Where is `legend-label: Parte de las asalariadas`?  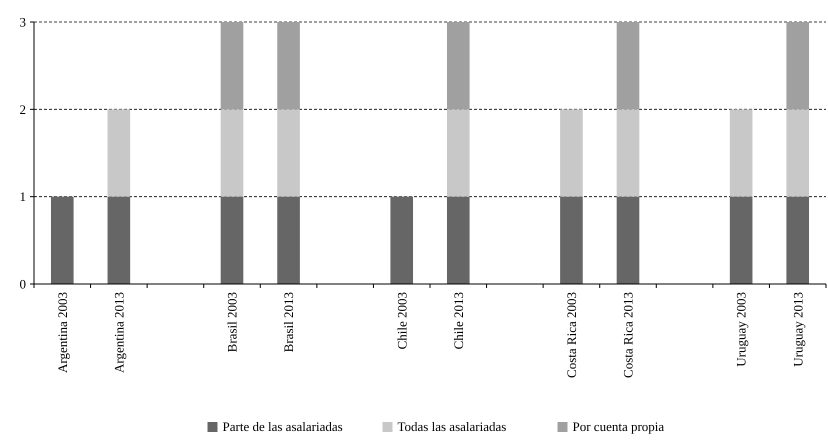
legend-label: Parte de las asalariadas is located at coordinates (282, 426).